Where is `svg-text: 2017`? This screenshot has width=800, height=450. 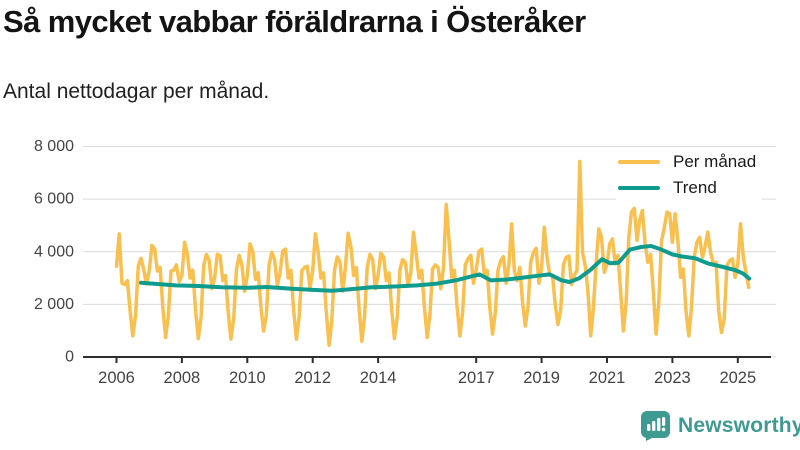 svg-text: 2017 is located at coordinates (476, 378).